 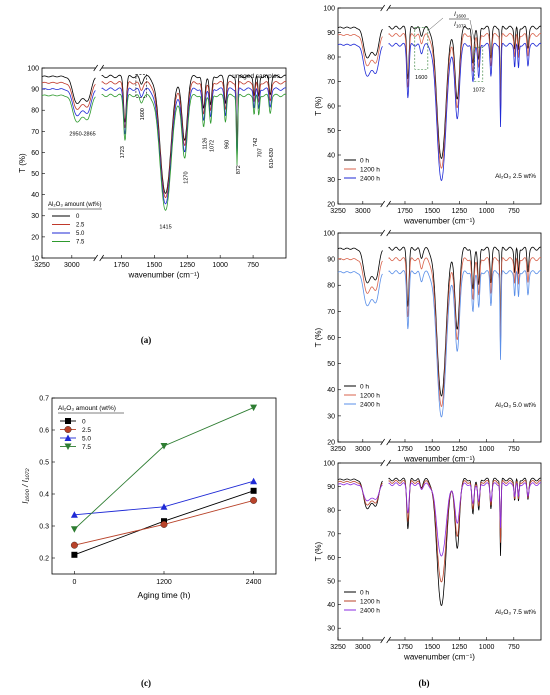 What do you see at coordinates (363, 211) in the screenshot?
I see `x-tick-label-b1-1: 3000` at bounding box center [363, 211].